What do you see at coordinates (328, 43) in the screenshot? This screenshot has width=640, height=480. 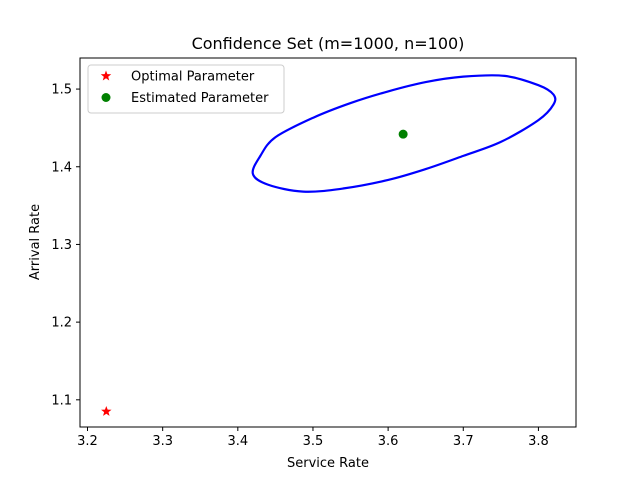 I see `chart-title: Confidence Set (m=1000, n=100)` at bounding box center [328, 43].